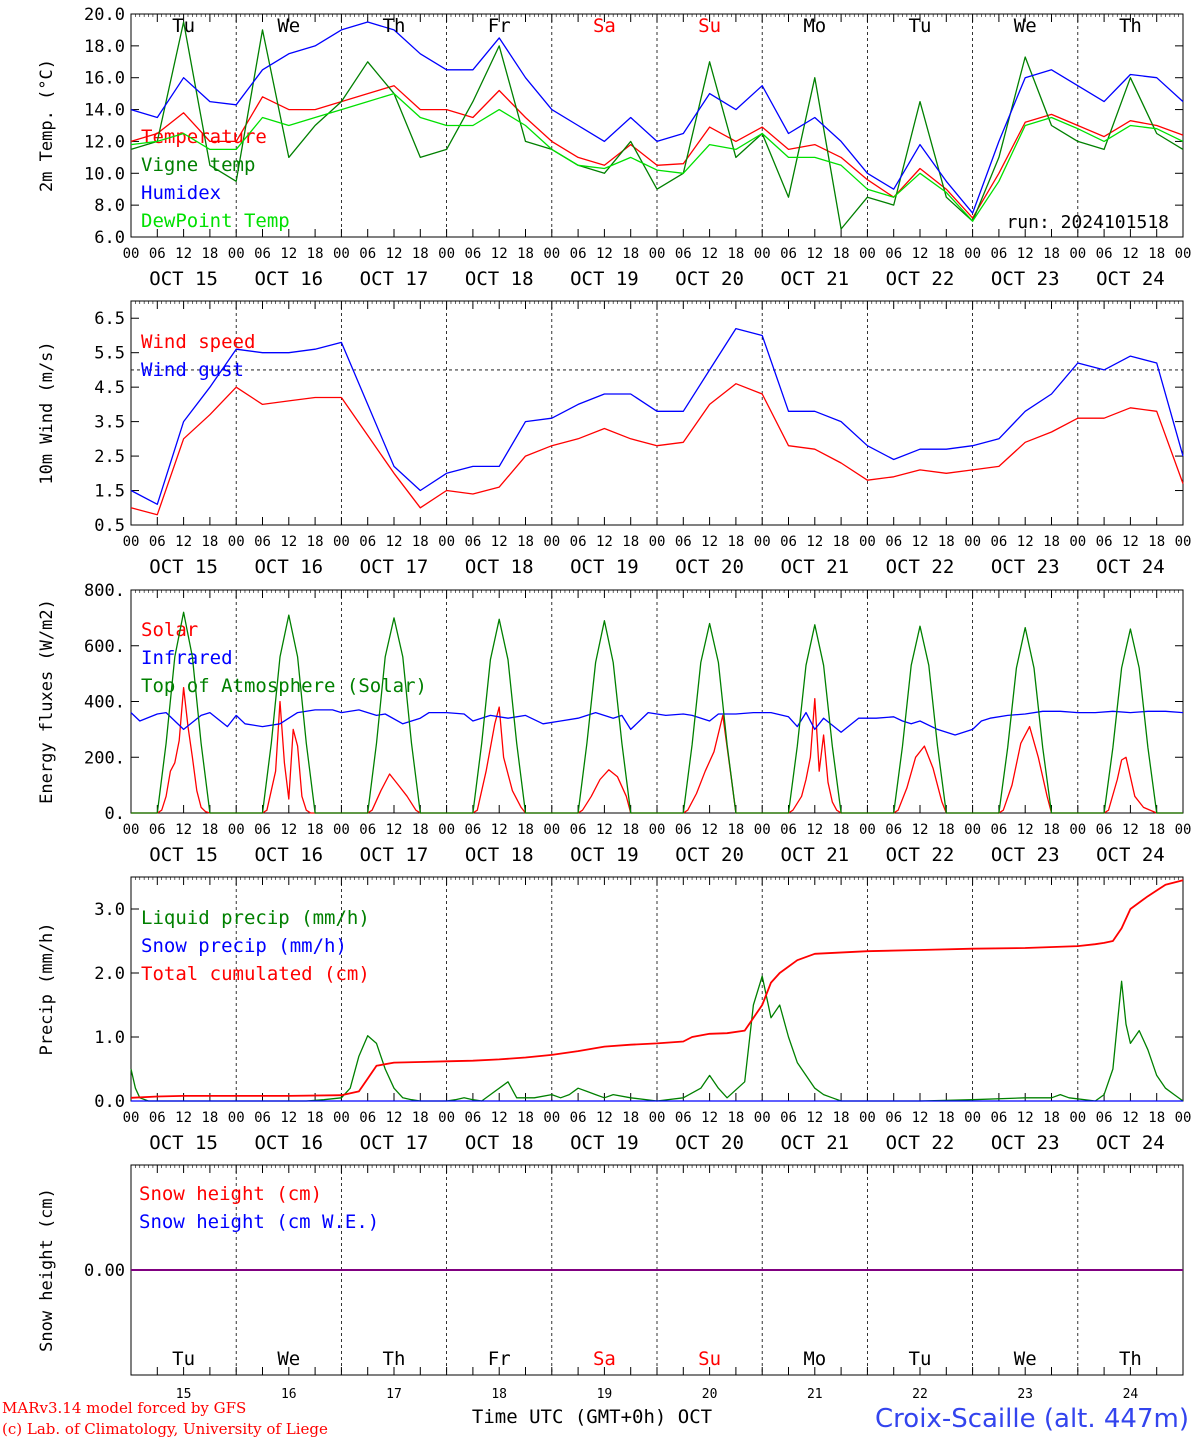 Image resolution: width=1194 pixels, height=1440 pixels. Describe the element at coordinates (499, 1394) in the screenshot. I see `day-number-label: 18` at that location.